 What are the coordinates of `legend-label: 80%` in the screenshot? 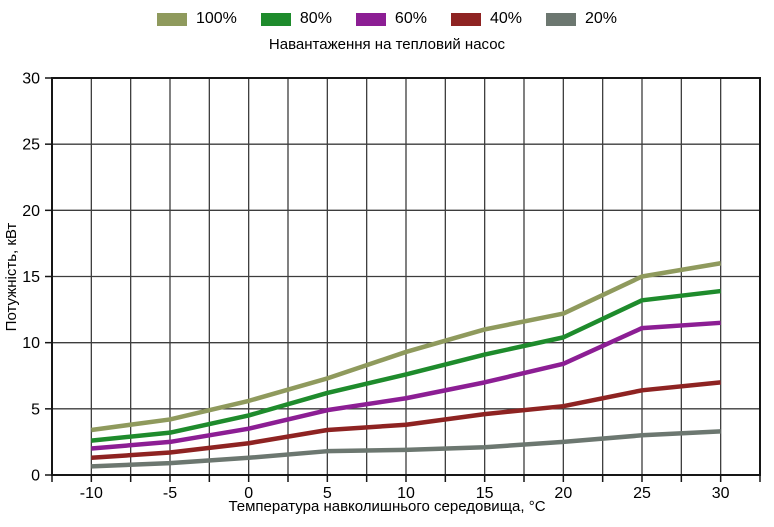 It's located at (315, 18).